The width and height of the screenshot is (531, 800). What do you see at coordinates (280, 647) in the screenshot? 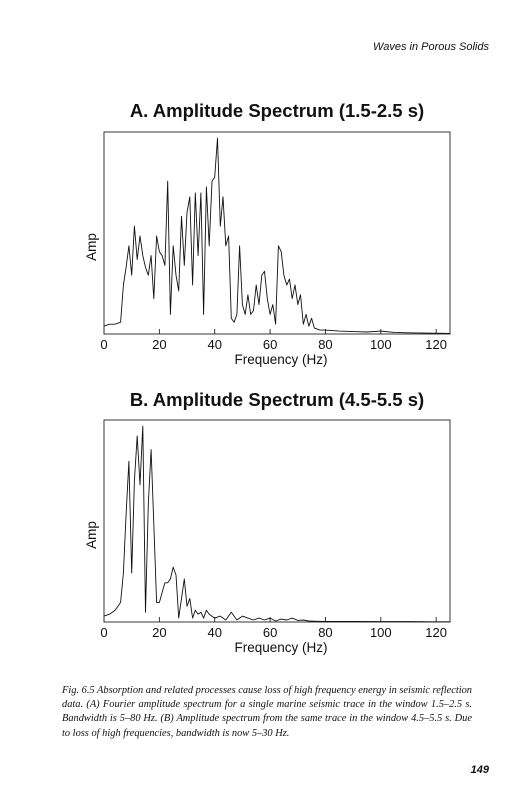
I see `chart-b-x-axis-label: Frequency (Hz)` at bounding box center [280, 647].